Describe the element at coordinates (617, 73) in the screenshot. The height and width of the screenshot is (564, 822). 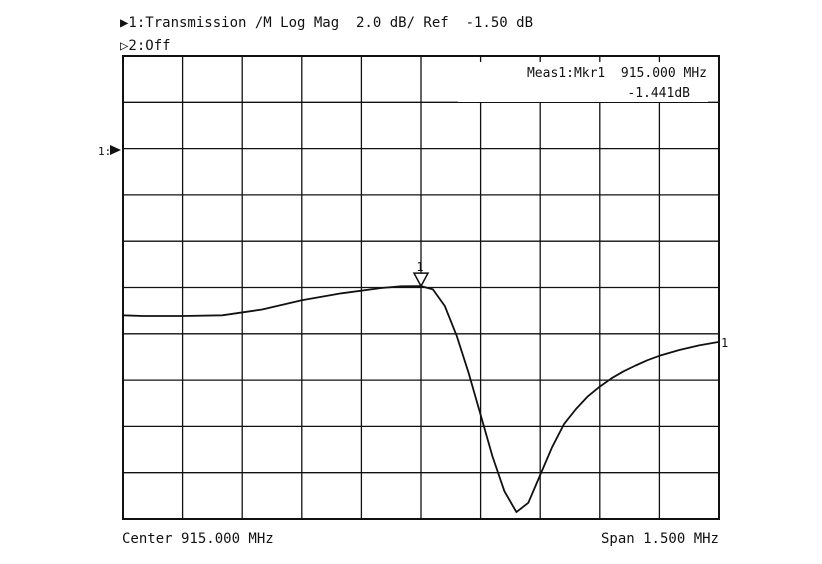
I see `marker-readout-frequency: Meas1:Mkr1 915.000 MHz` at that location.